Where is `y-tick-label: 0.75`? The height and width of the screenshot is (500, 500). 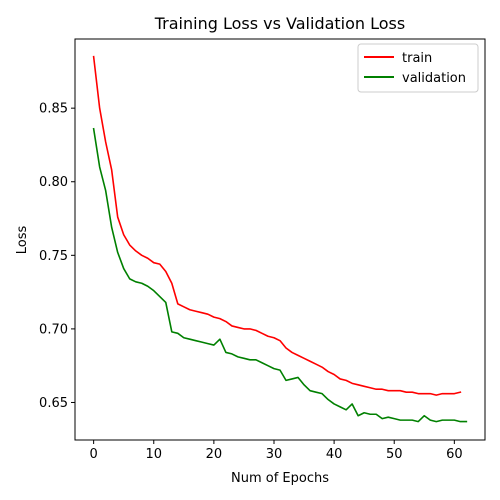 y-tick-label: 0.75 is located at coordinates (53, 256).